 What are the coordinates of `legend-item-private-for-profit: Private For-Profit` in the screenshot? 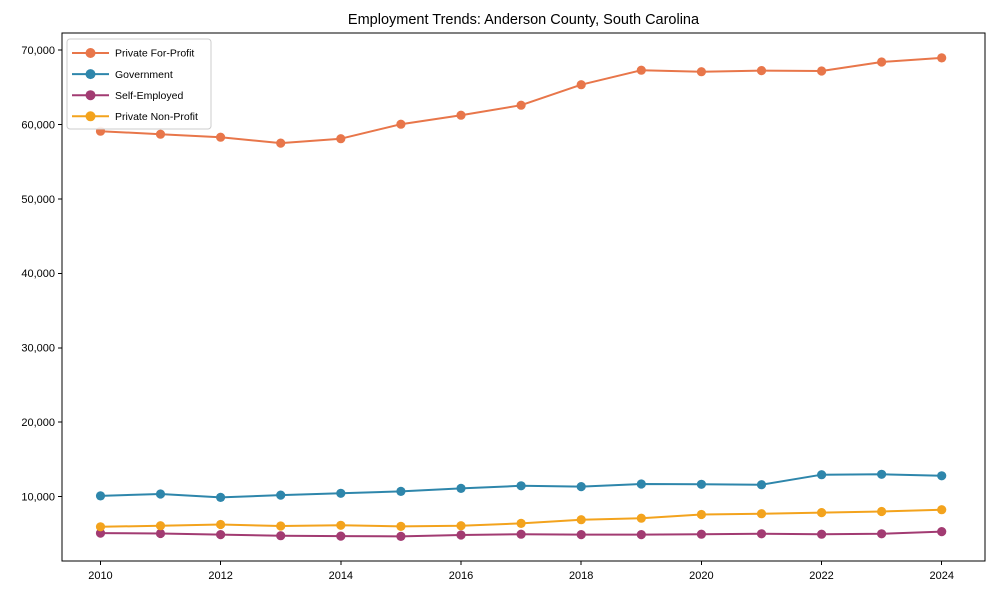 It's located at (133, 54).